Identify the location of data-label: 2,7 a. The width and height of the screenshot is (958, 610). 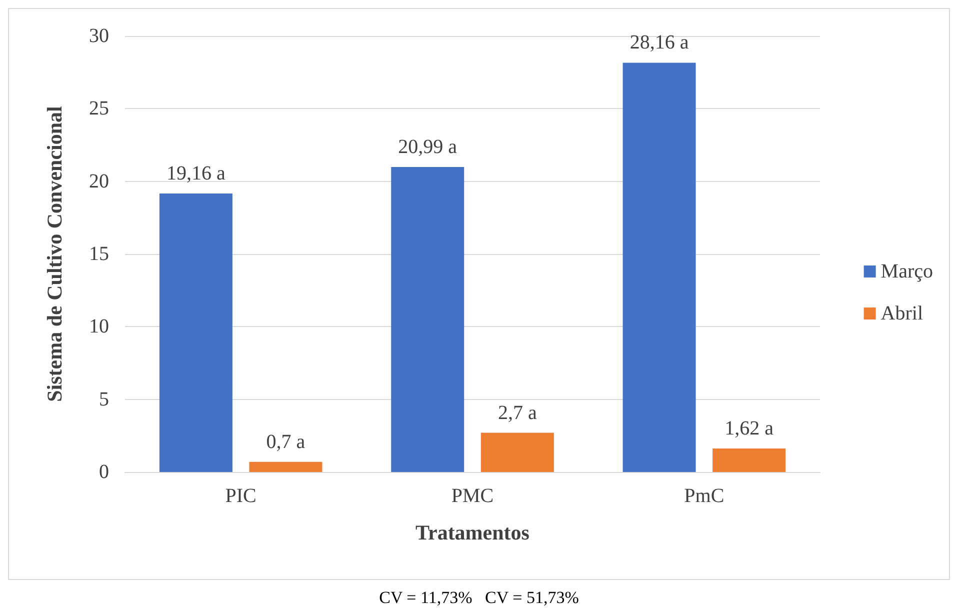
(517, 413).